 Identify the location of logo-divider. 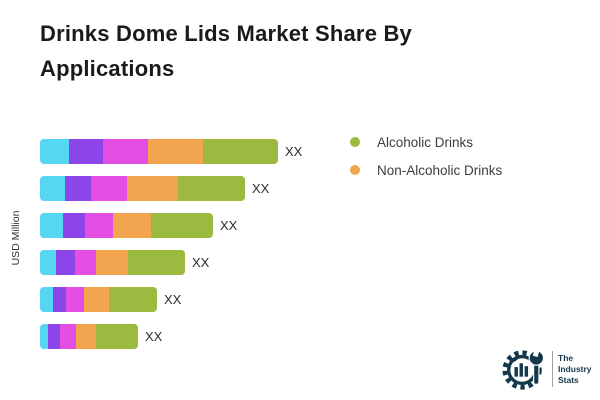
(552, 369).